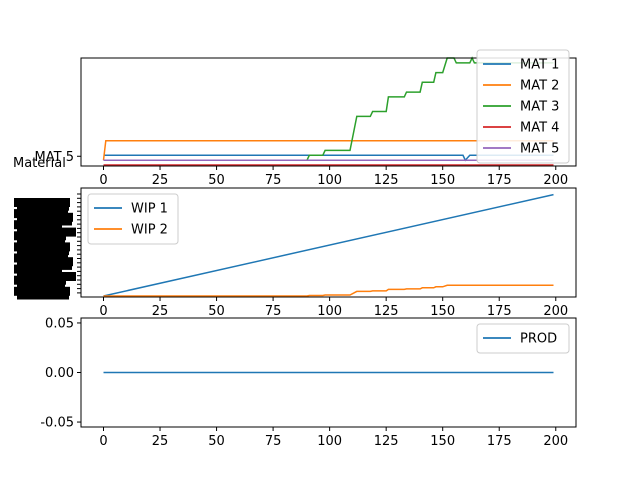  Describe the element at coordinates (43, 295) in the screenshot. I see `y-tick-label-glyphs` at that location.